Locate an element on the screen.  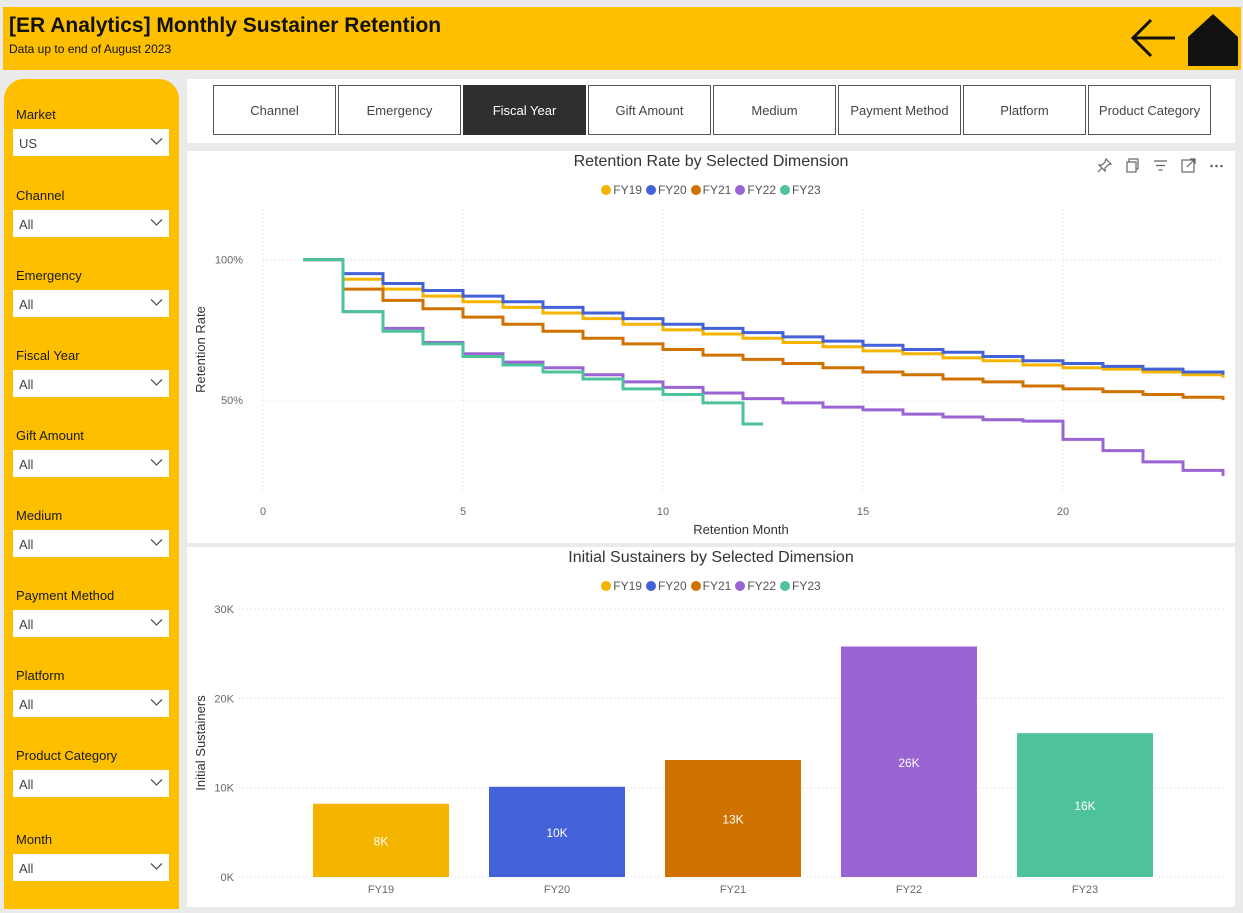
y-tick-label: 30K is located at coordinates (224, 610).